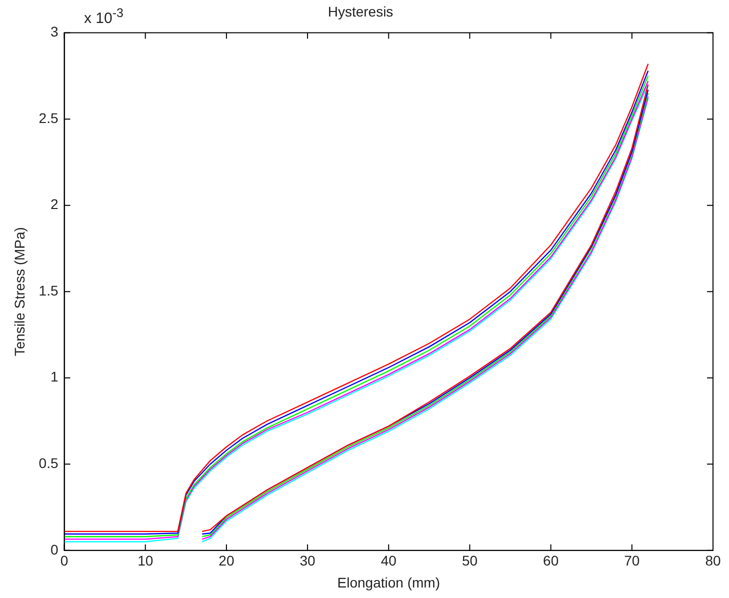 The height and width of the screenshot is (598, 729). Describe the element at coordinates (388, 582) in the screenshot. I see `x-axis-title: Elongation (mm)` at that location.